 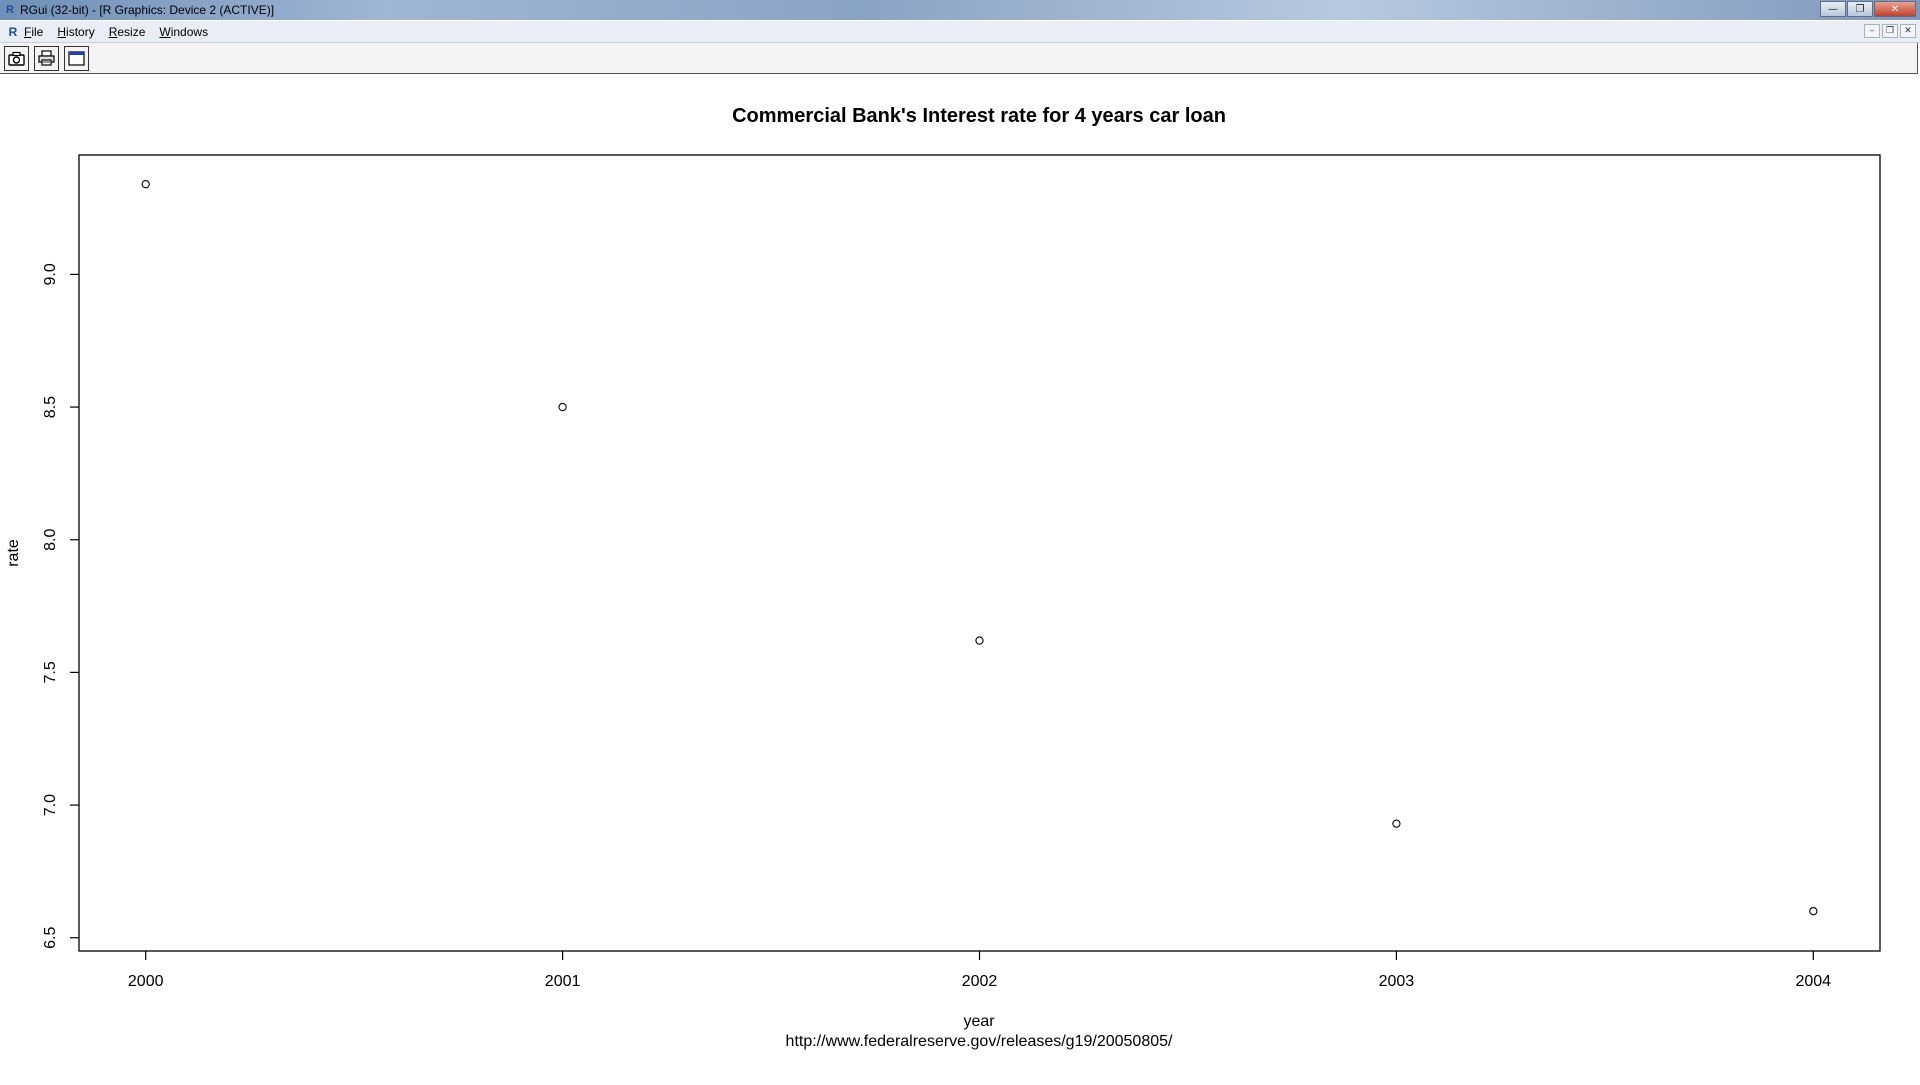 I want to click on y-tick-label: 9.0, so click(x=50, y=274).